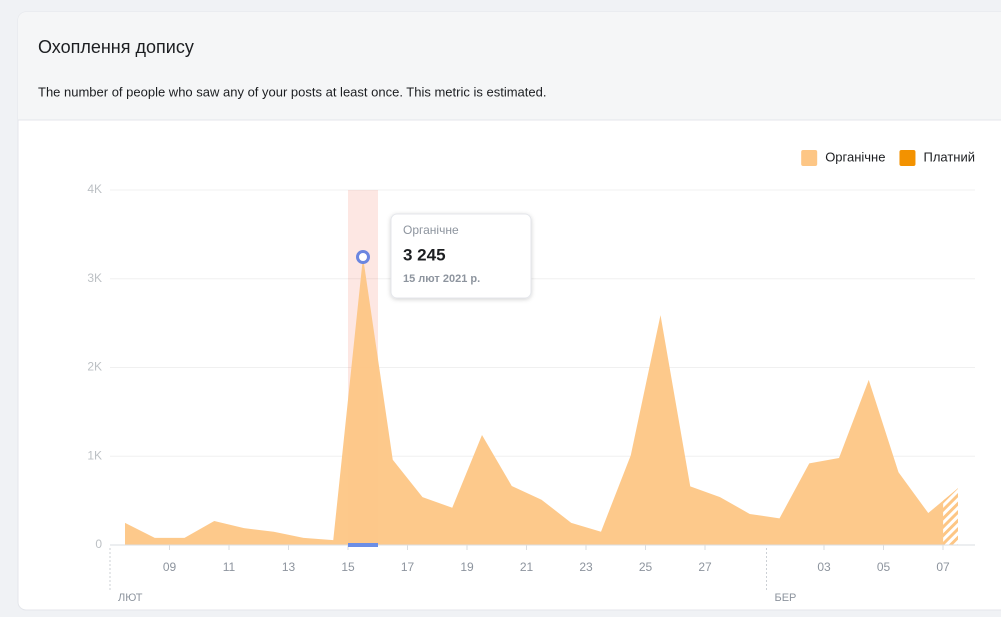 The image size is (1001, 617). Describe the element at coordinates (116, 47) in the screenshot. I see `card-title: Охоплення допису` at that location.